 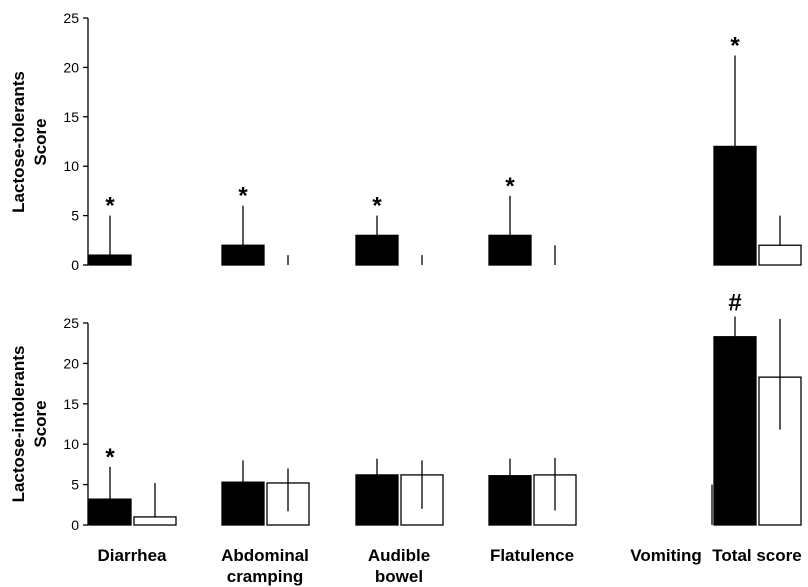 What do you see at coordinates (265, 576) in the screenshot?
I see `x-label-1-line2: cramping` at bounding box center [265, 576].